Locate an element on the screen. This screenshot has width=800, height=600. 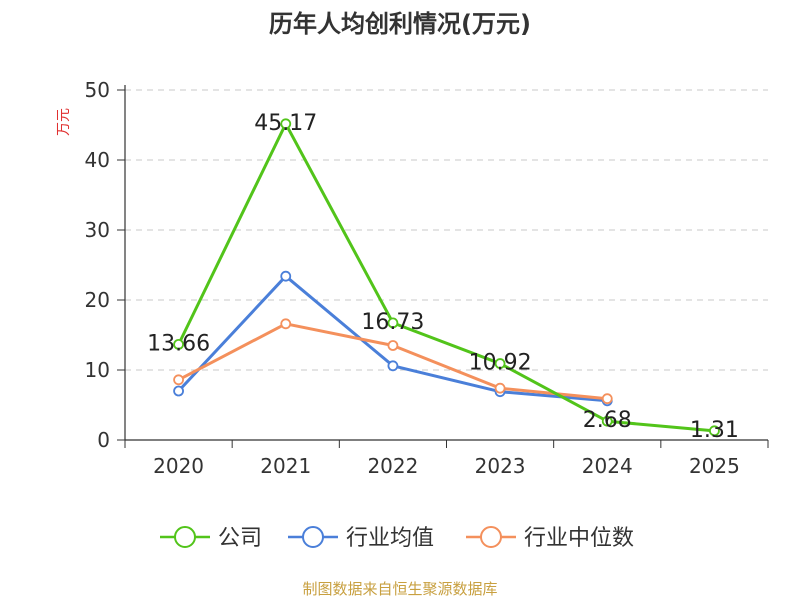
y-tick-label: 10 is located at coordinates (97, 370).